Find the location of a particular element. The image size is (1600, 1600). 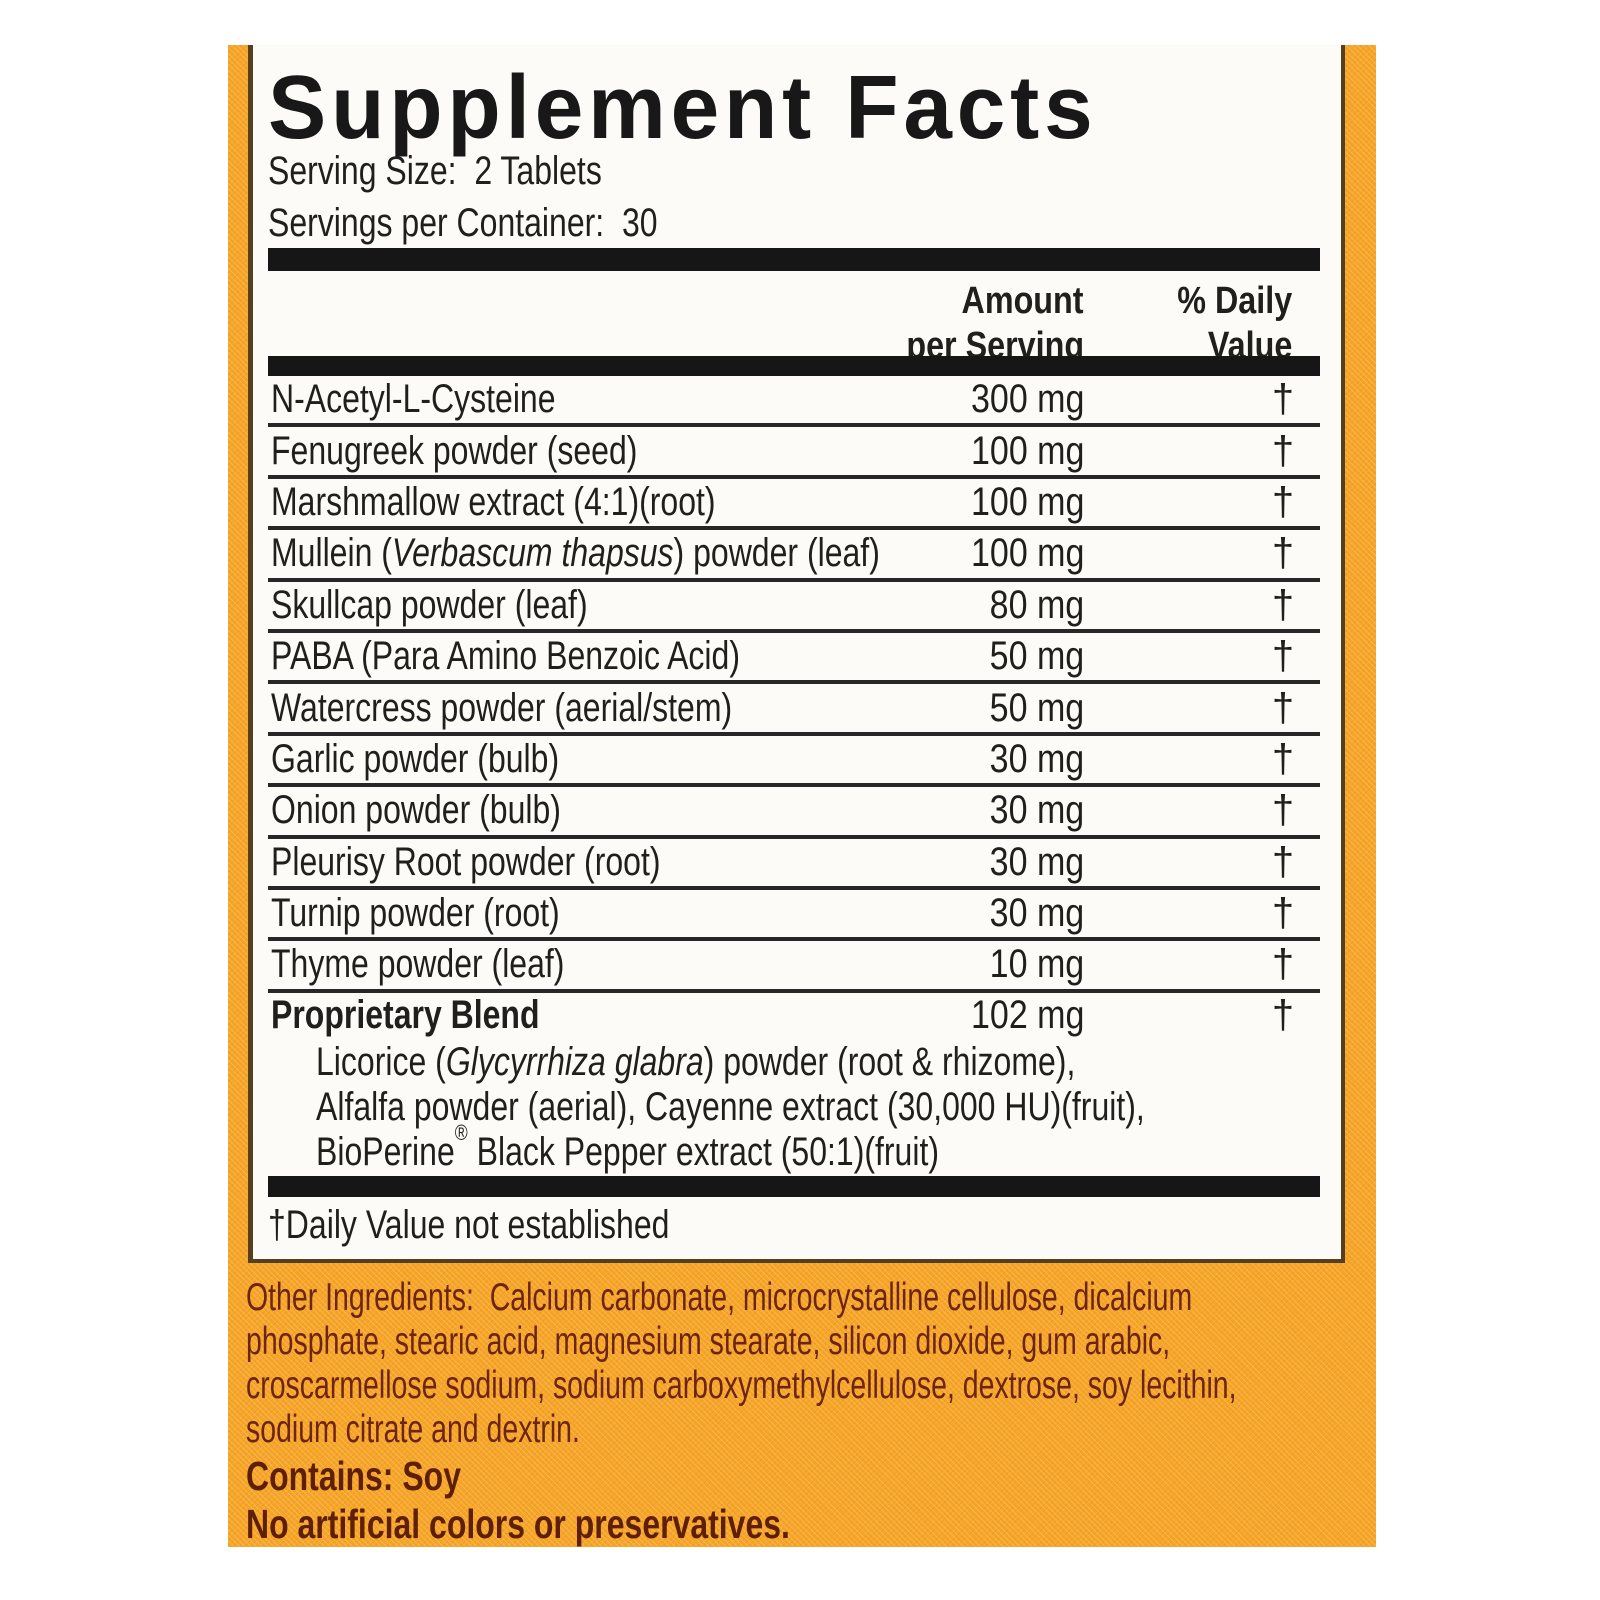

servings-per-container-line: Servings per Container: 30 is located at coordinates (463, 223).